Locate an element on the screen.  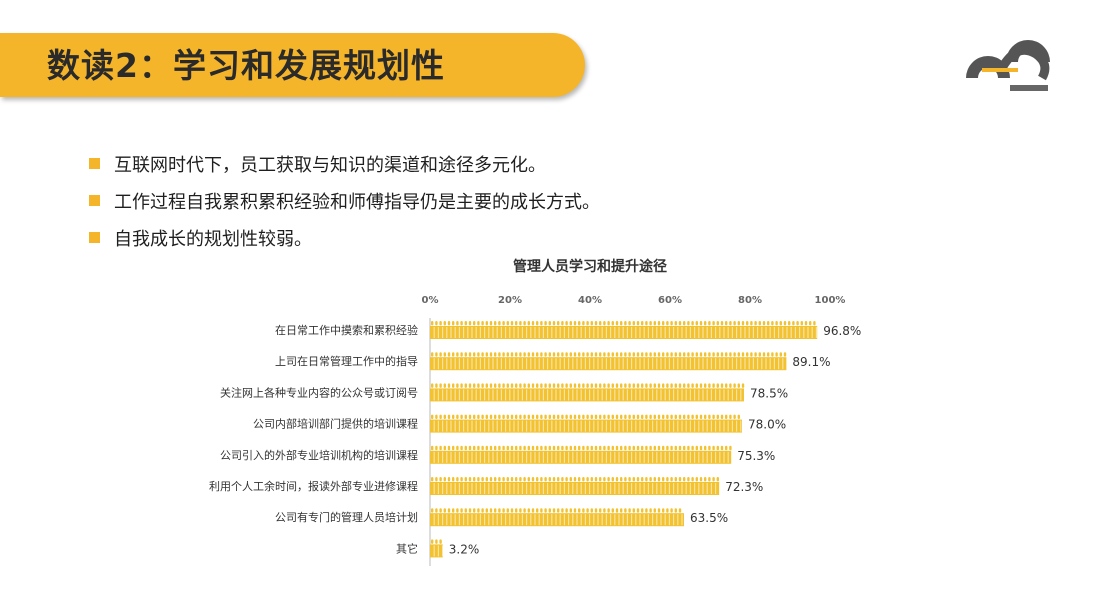
bullet-item: 互联网时代下，员工获取与知识的渠道和途径多元化。 is located at coordinates (439, 163).